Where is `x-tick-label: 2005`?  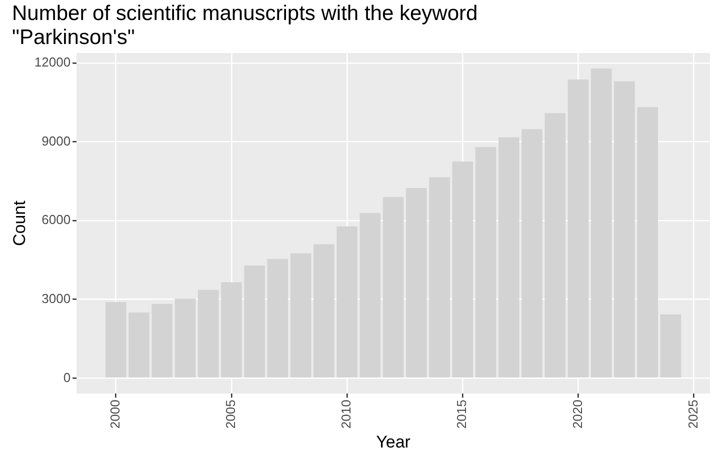
x-tick-label: 2005 is located at coordinates (230, 414).